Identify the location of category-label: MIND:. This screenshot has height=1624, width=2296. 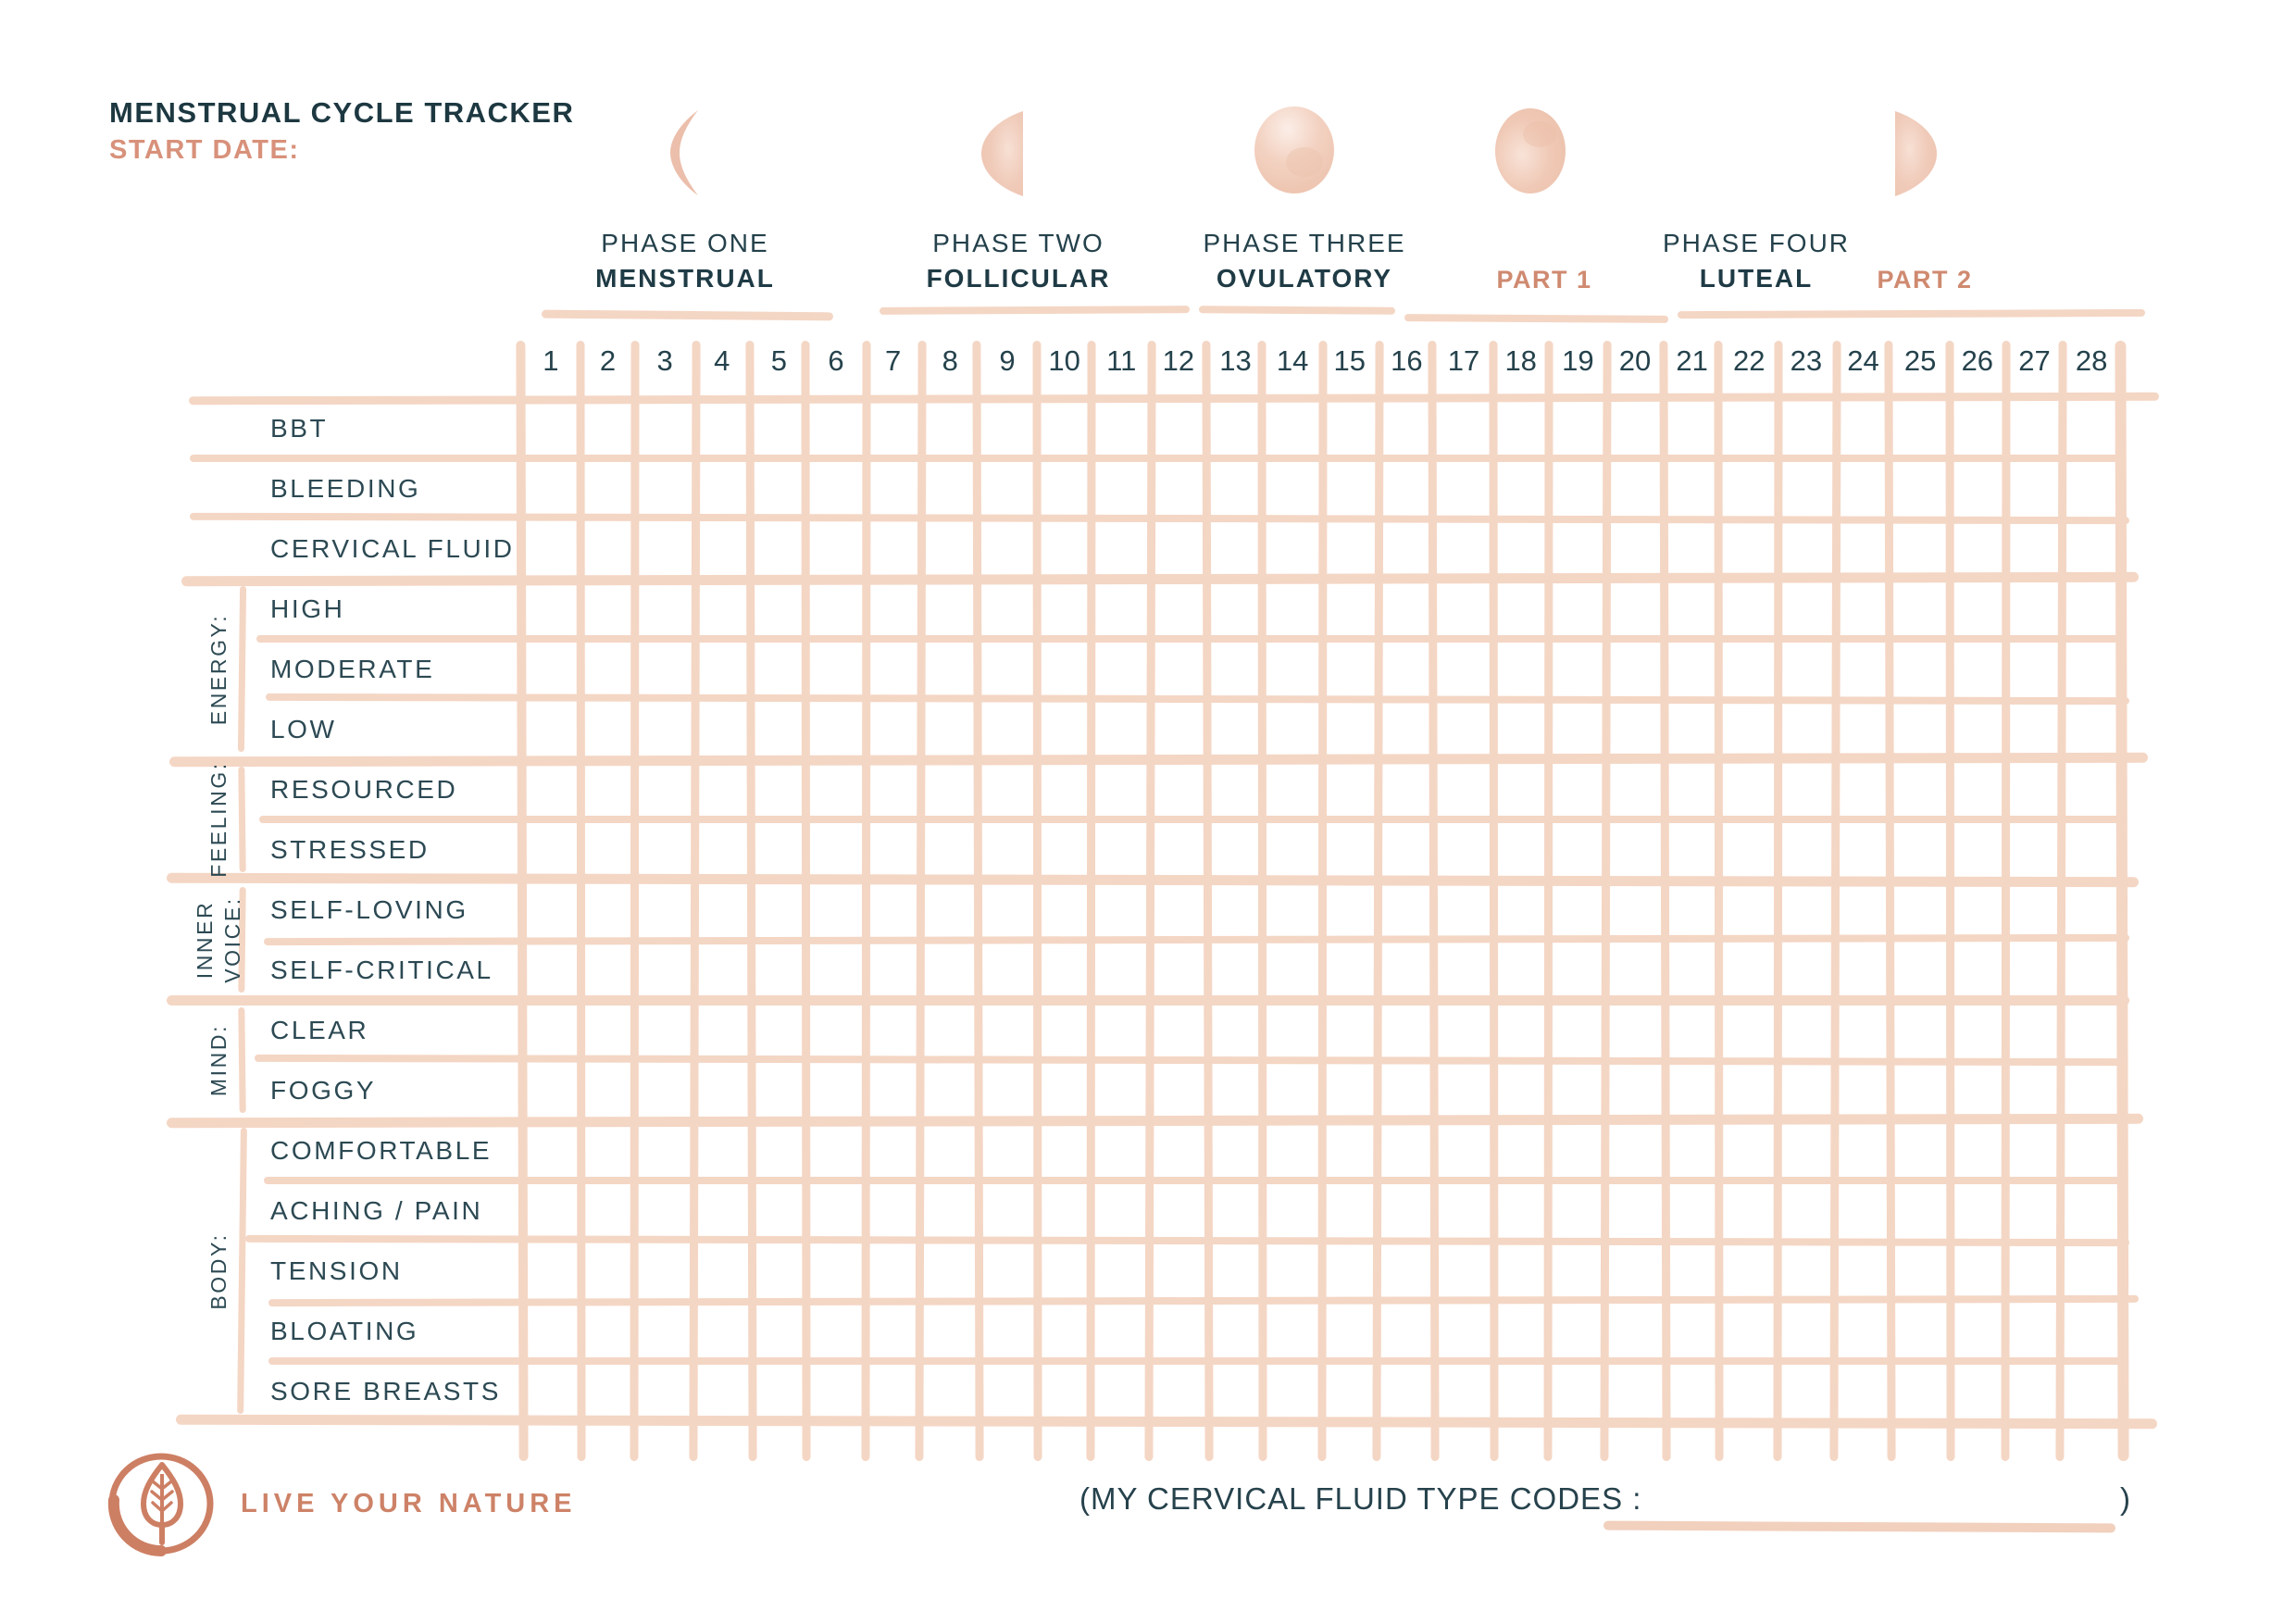
(218, 1060).